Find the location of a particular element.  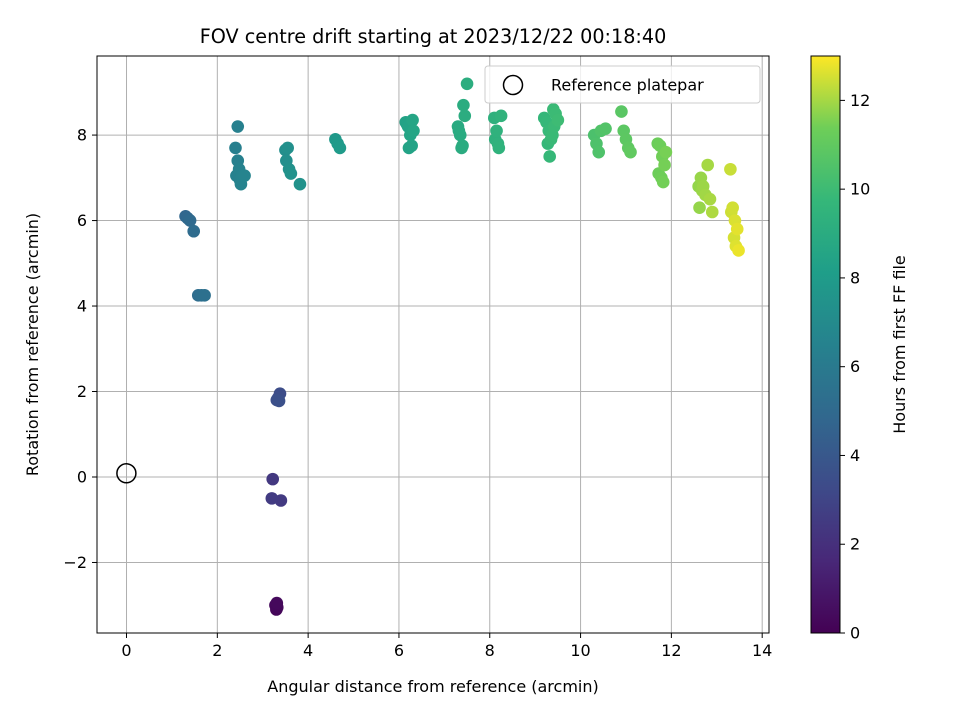

x-tick-label: 14 is located at coordinates (762, 650).